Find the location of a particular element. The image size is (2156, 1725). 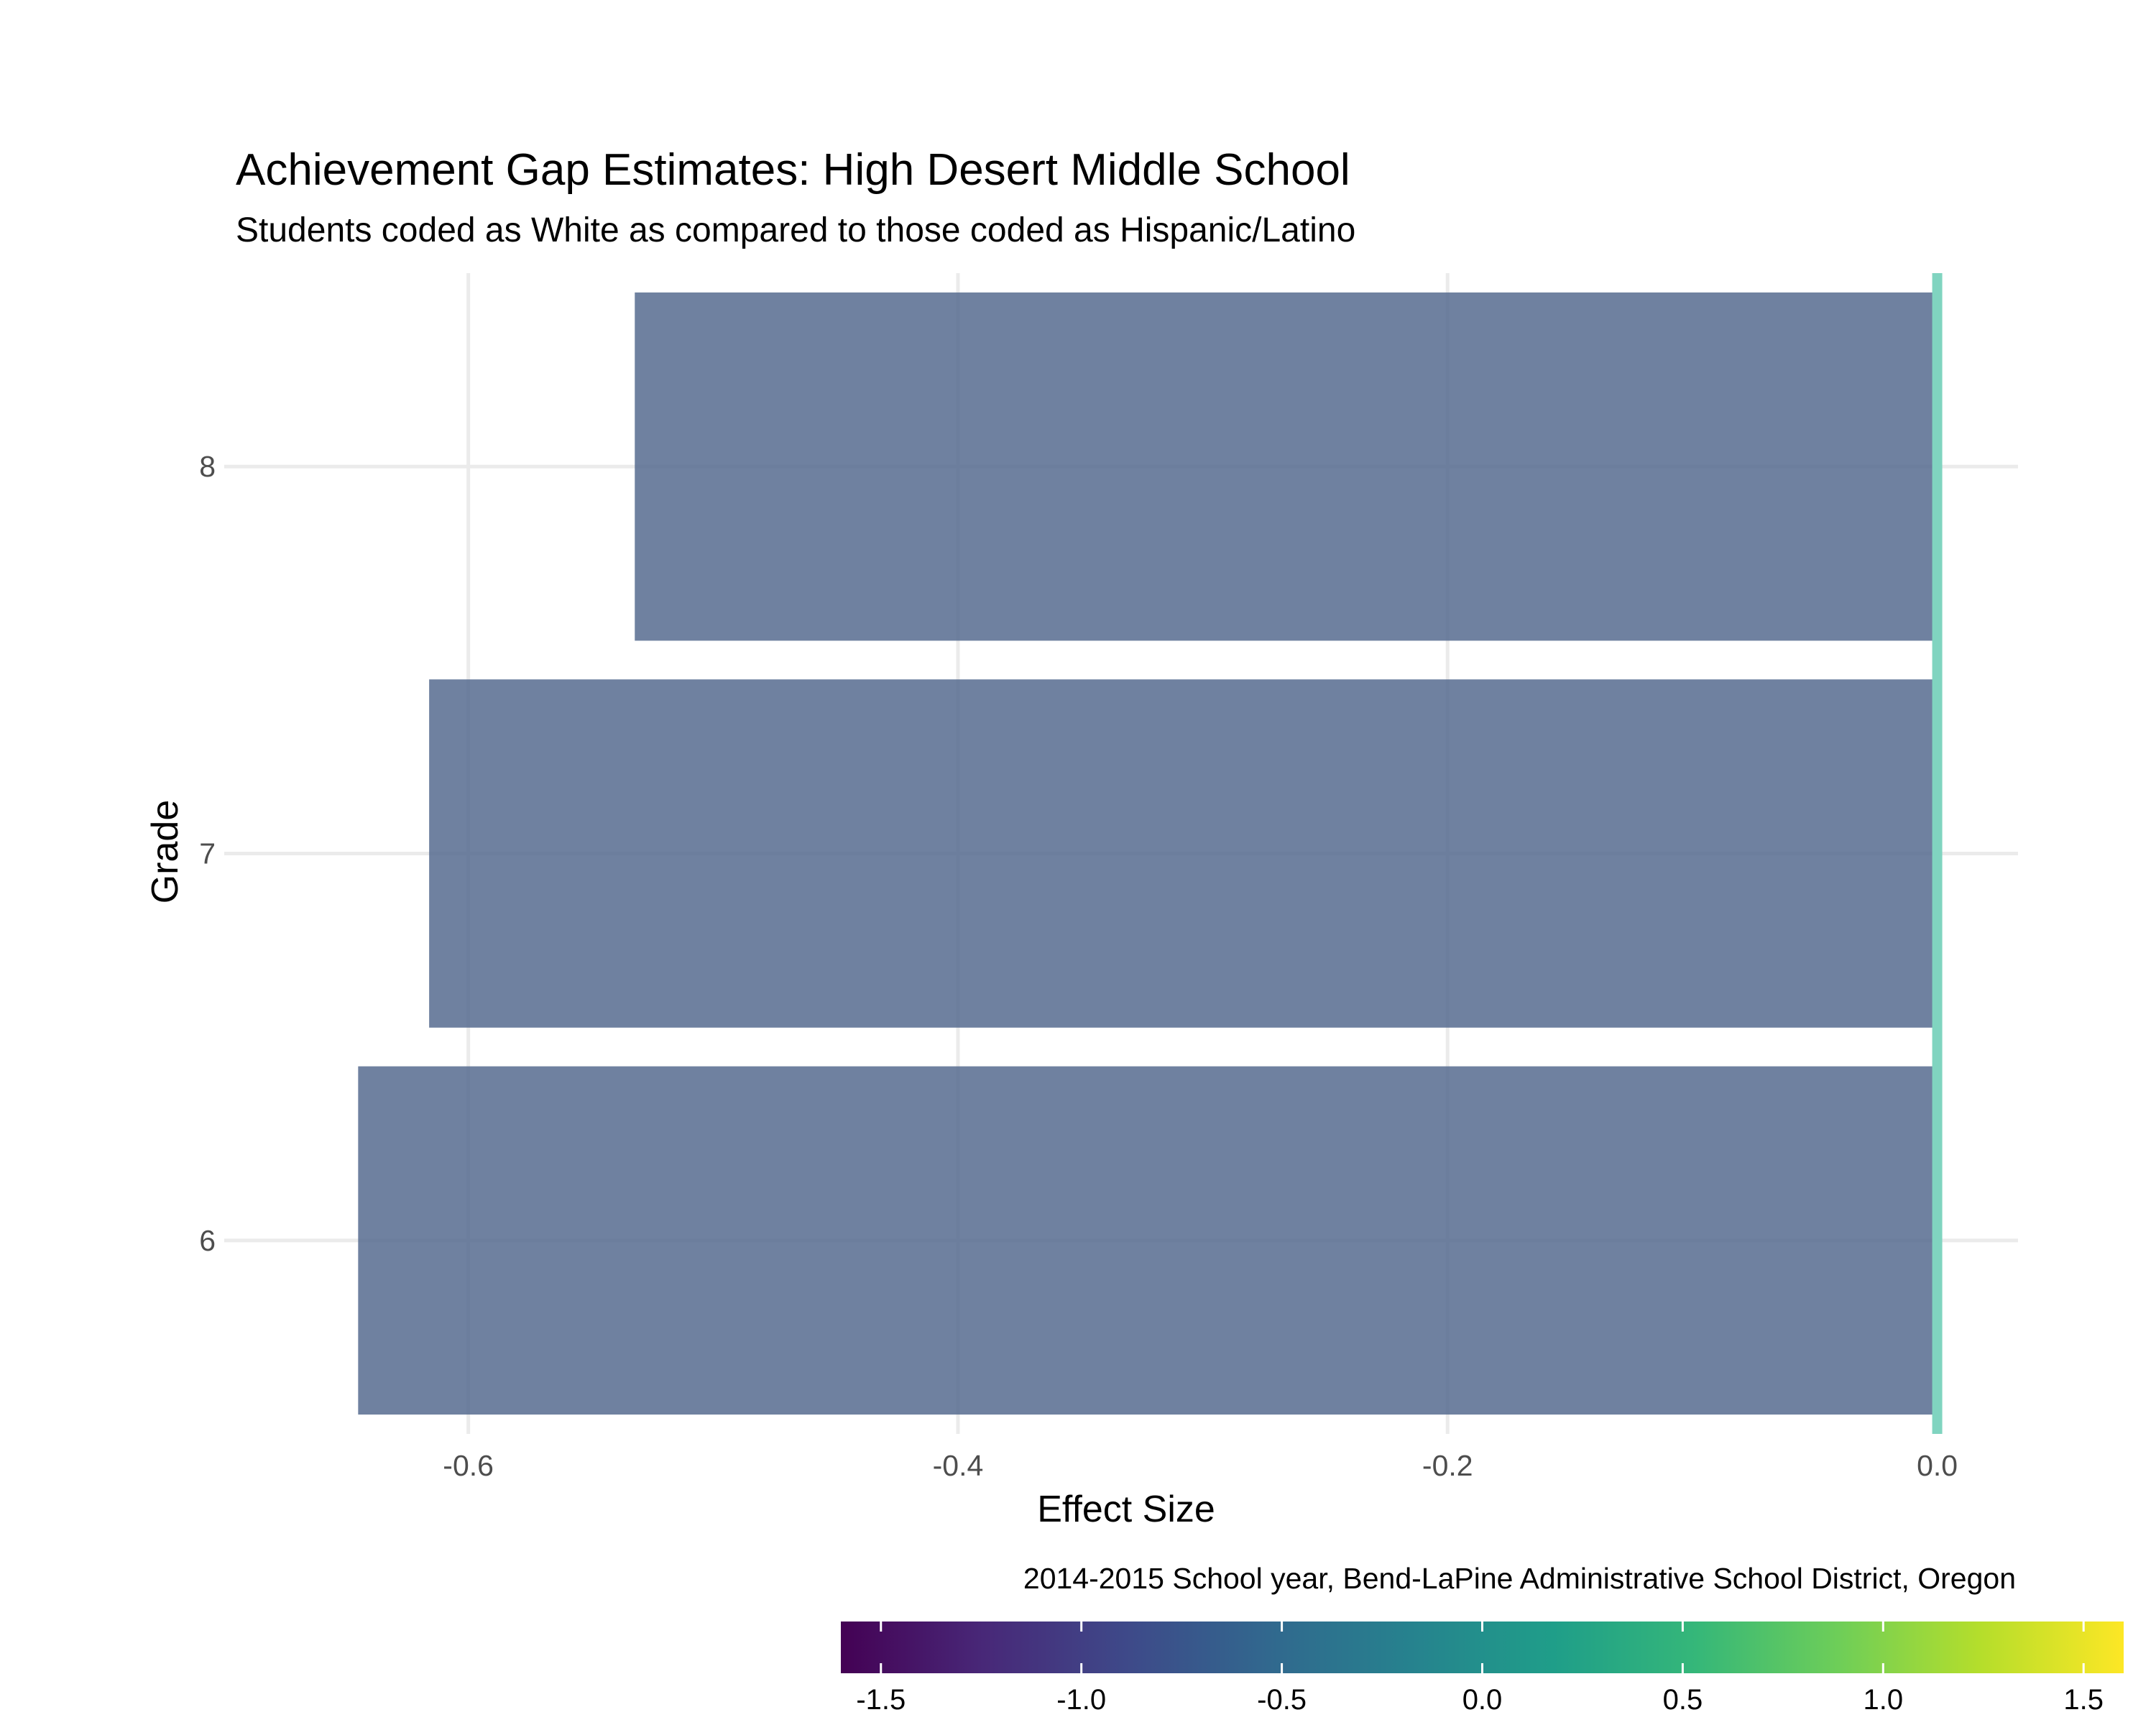

x-tick-label: -0.6 is located at coordinates (469, 1465).